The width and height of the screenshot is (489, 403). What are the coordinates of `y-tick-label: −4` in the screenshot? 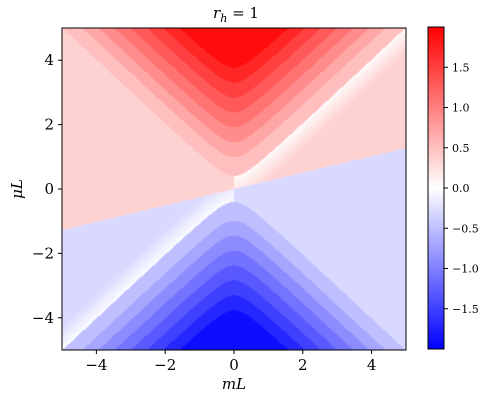 It's located at (43, 318).